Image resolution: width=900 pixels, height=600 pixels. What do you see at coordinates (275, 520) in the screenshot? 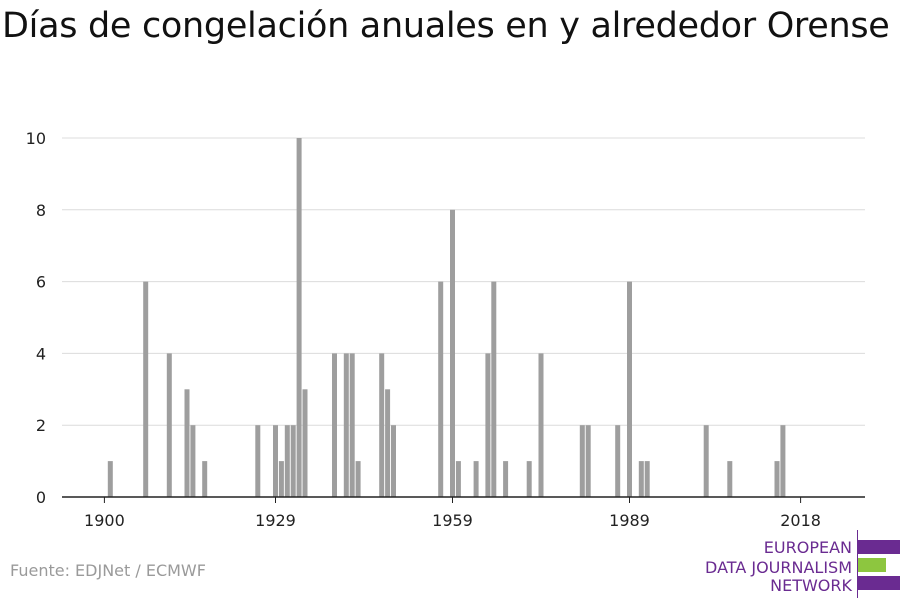
I see `x-tick-label: 1929` at bounding box center [275, 520].